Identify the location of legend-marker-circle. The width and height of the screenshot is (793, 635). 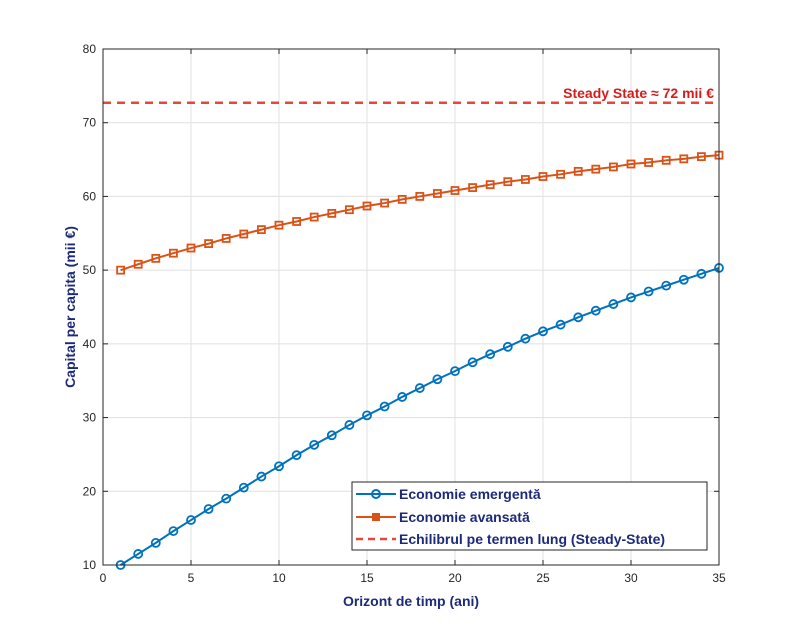
(376, 494).